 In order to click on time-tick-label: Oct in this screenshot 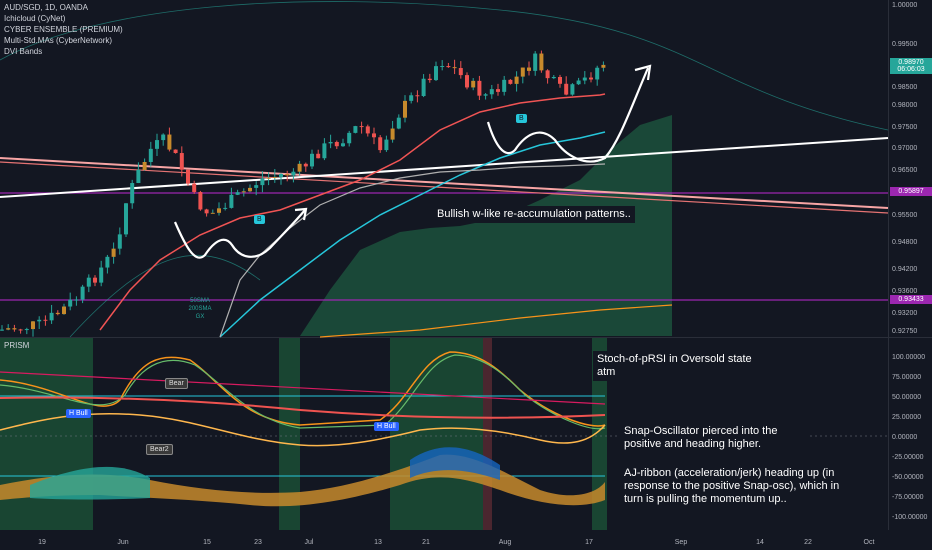, I will do `click(869, 542)`.